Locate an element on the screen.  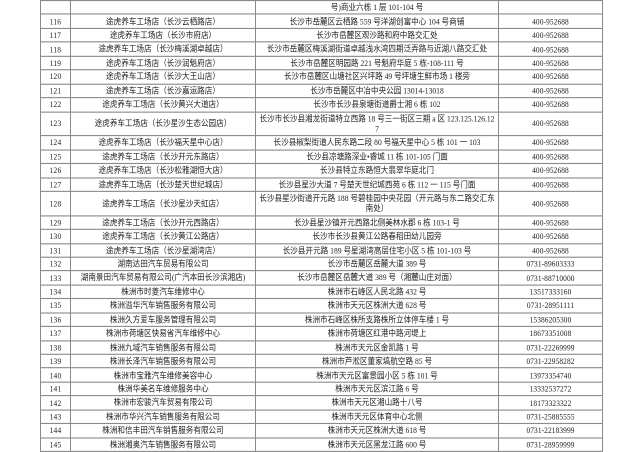
cell-phone: 13973354740 is located at coordinates (550, 375).